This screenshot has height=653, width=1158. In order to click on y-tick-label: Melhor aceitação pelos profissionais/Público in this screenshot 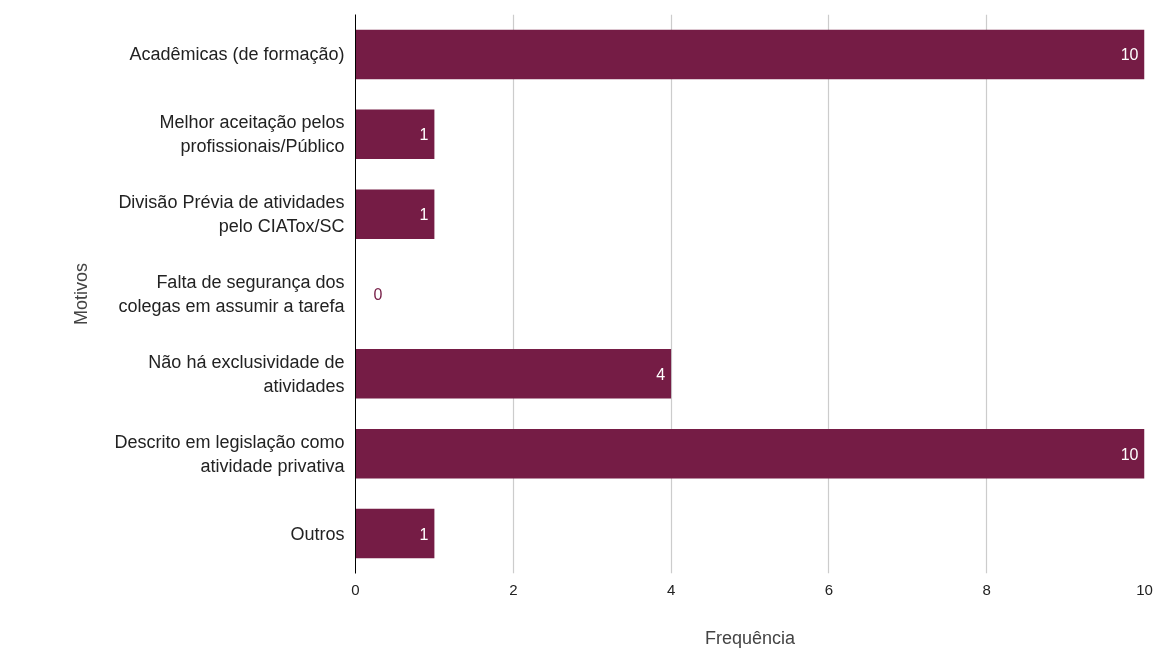, I will do `click(252, 134)`.